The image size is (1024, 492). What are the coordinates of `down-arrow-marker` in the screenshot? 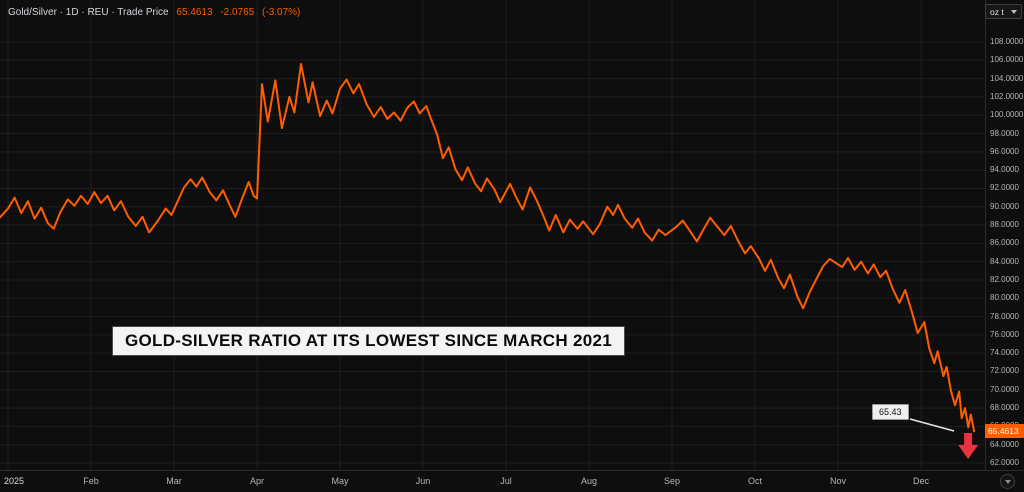 It's located at (968, 446).